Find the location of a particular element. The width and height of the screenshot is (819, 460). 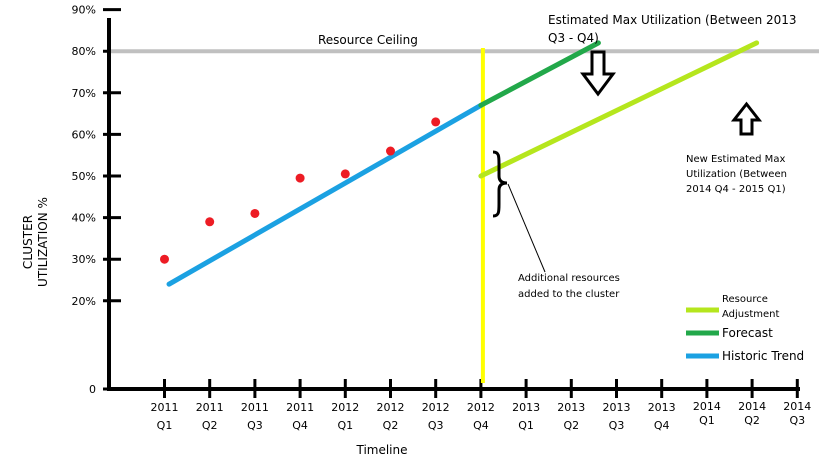

new-est-max-line3: 2014 Q4 - 2015 Q1) is located at coordinates (736, 189).